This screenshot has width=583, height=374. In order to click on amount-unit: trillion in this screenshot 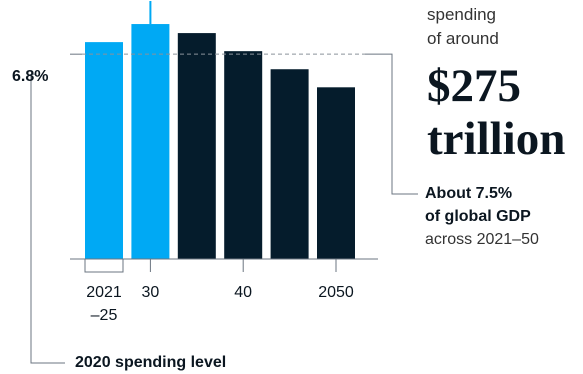, I will do `click(496, 139)`.